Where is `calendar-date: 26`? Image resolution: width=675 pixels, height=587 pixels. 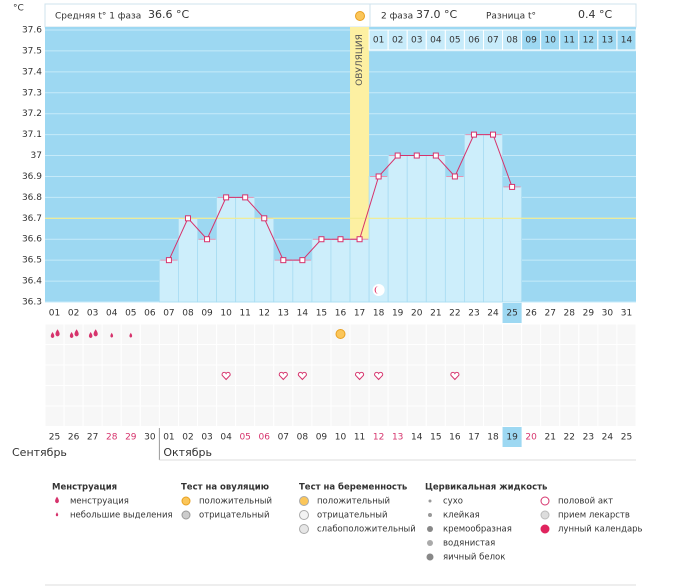
calendar-date: 26 is located at coordinates (74, 438).